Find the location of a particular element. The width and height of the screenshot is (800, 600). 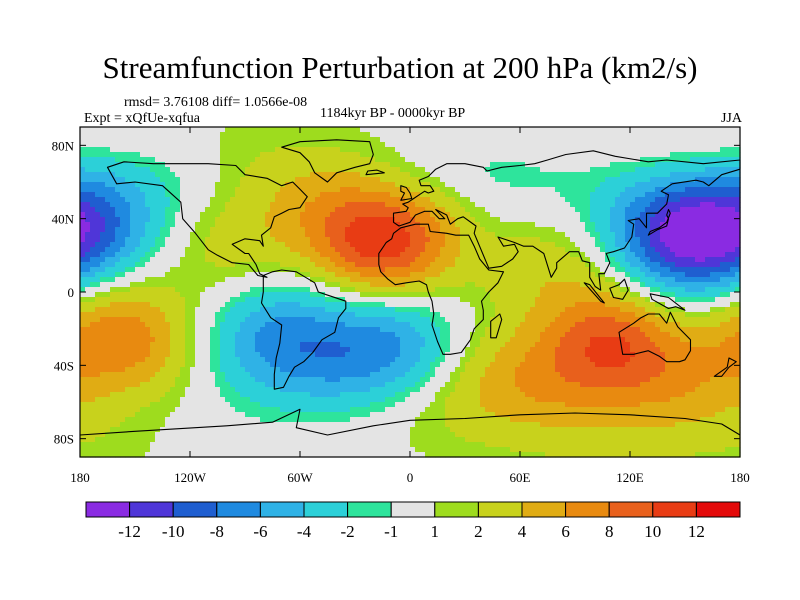

colorbar-label: 6 is located at coordinates (565, 531).